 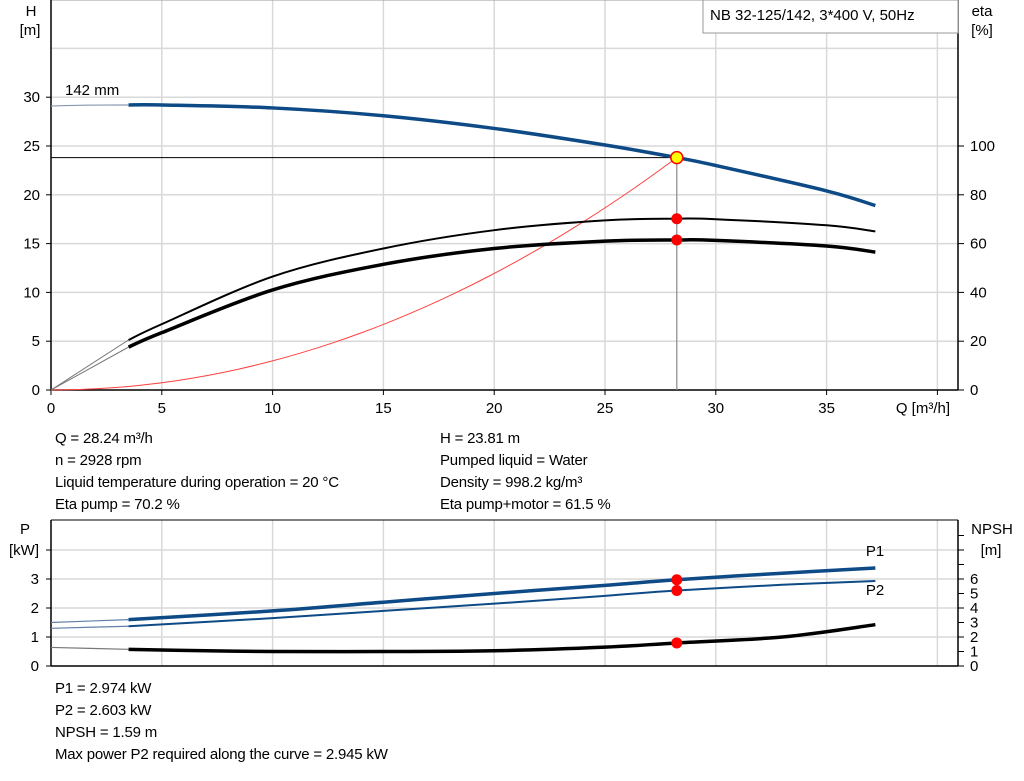 I want to click on y-tick-label-left: 25, so click(x=31, y=146).